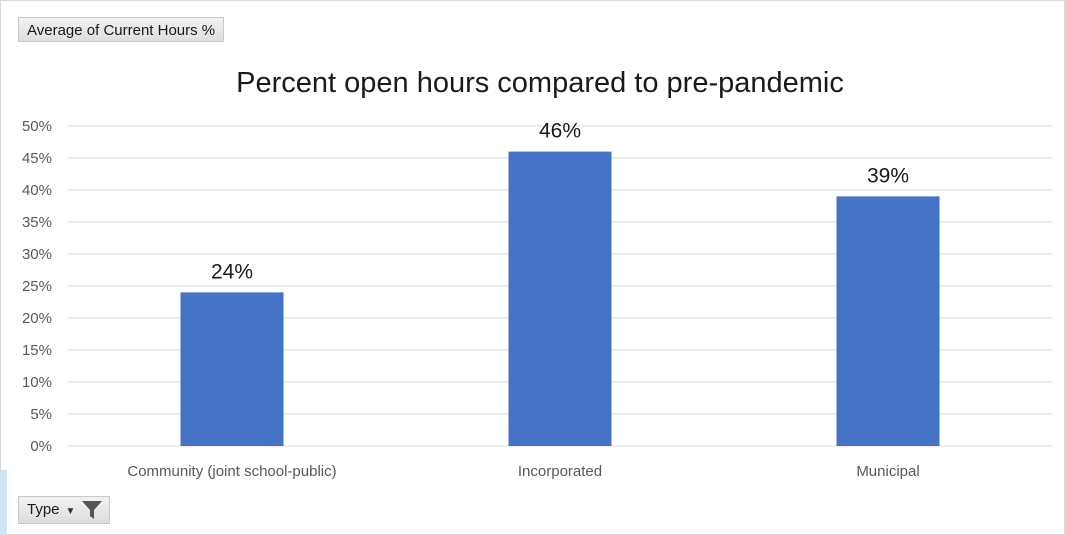  I want to click on values-field-label: Average of Current Hours %, so click(121, 30).